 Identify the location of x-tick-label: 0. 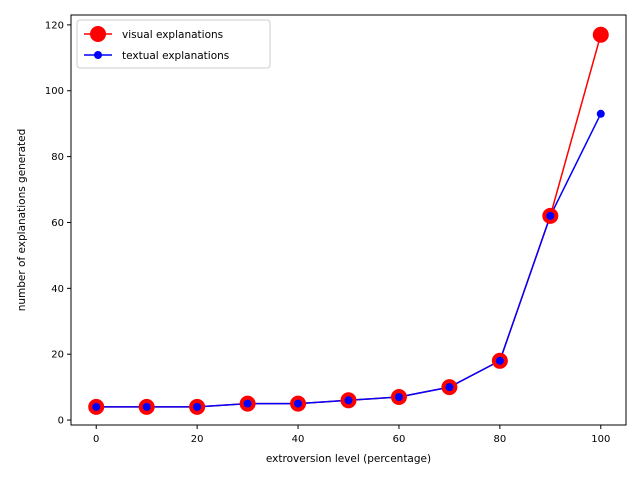
(96, 439).